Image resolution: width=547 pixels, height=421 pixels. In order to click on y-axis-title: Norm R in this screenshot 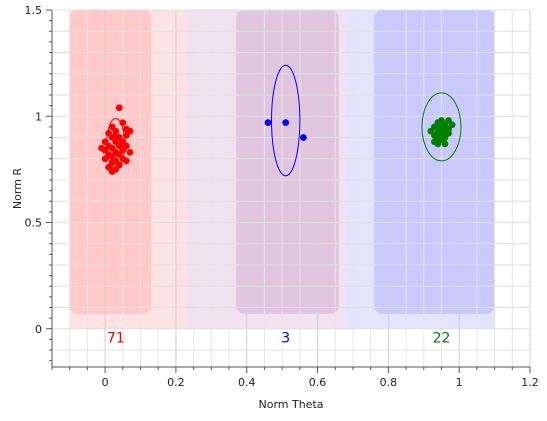, I will do `click(17, 188)`.